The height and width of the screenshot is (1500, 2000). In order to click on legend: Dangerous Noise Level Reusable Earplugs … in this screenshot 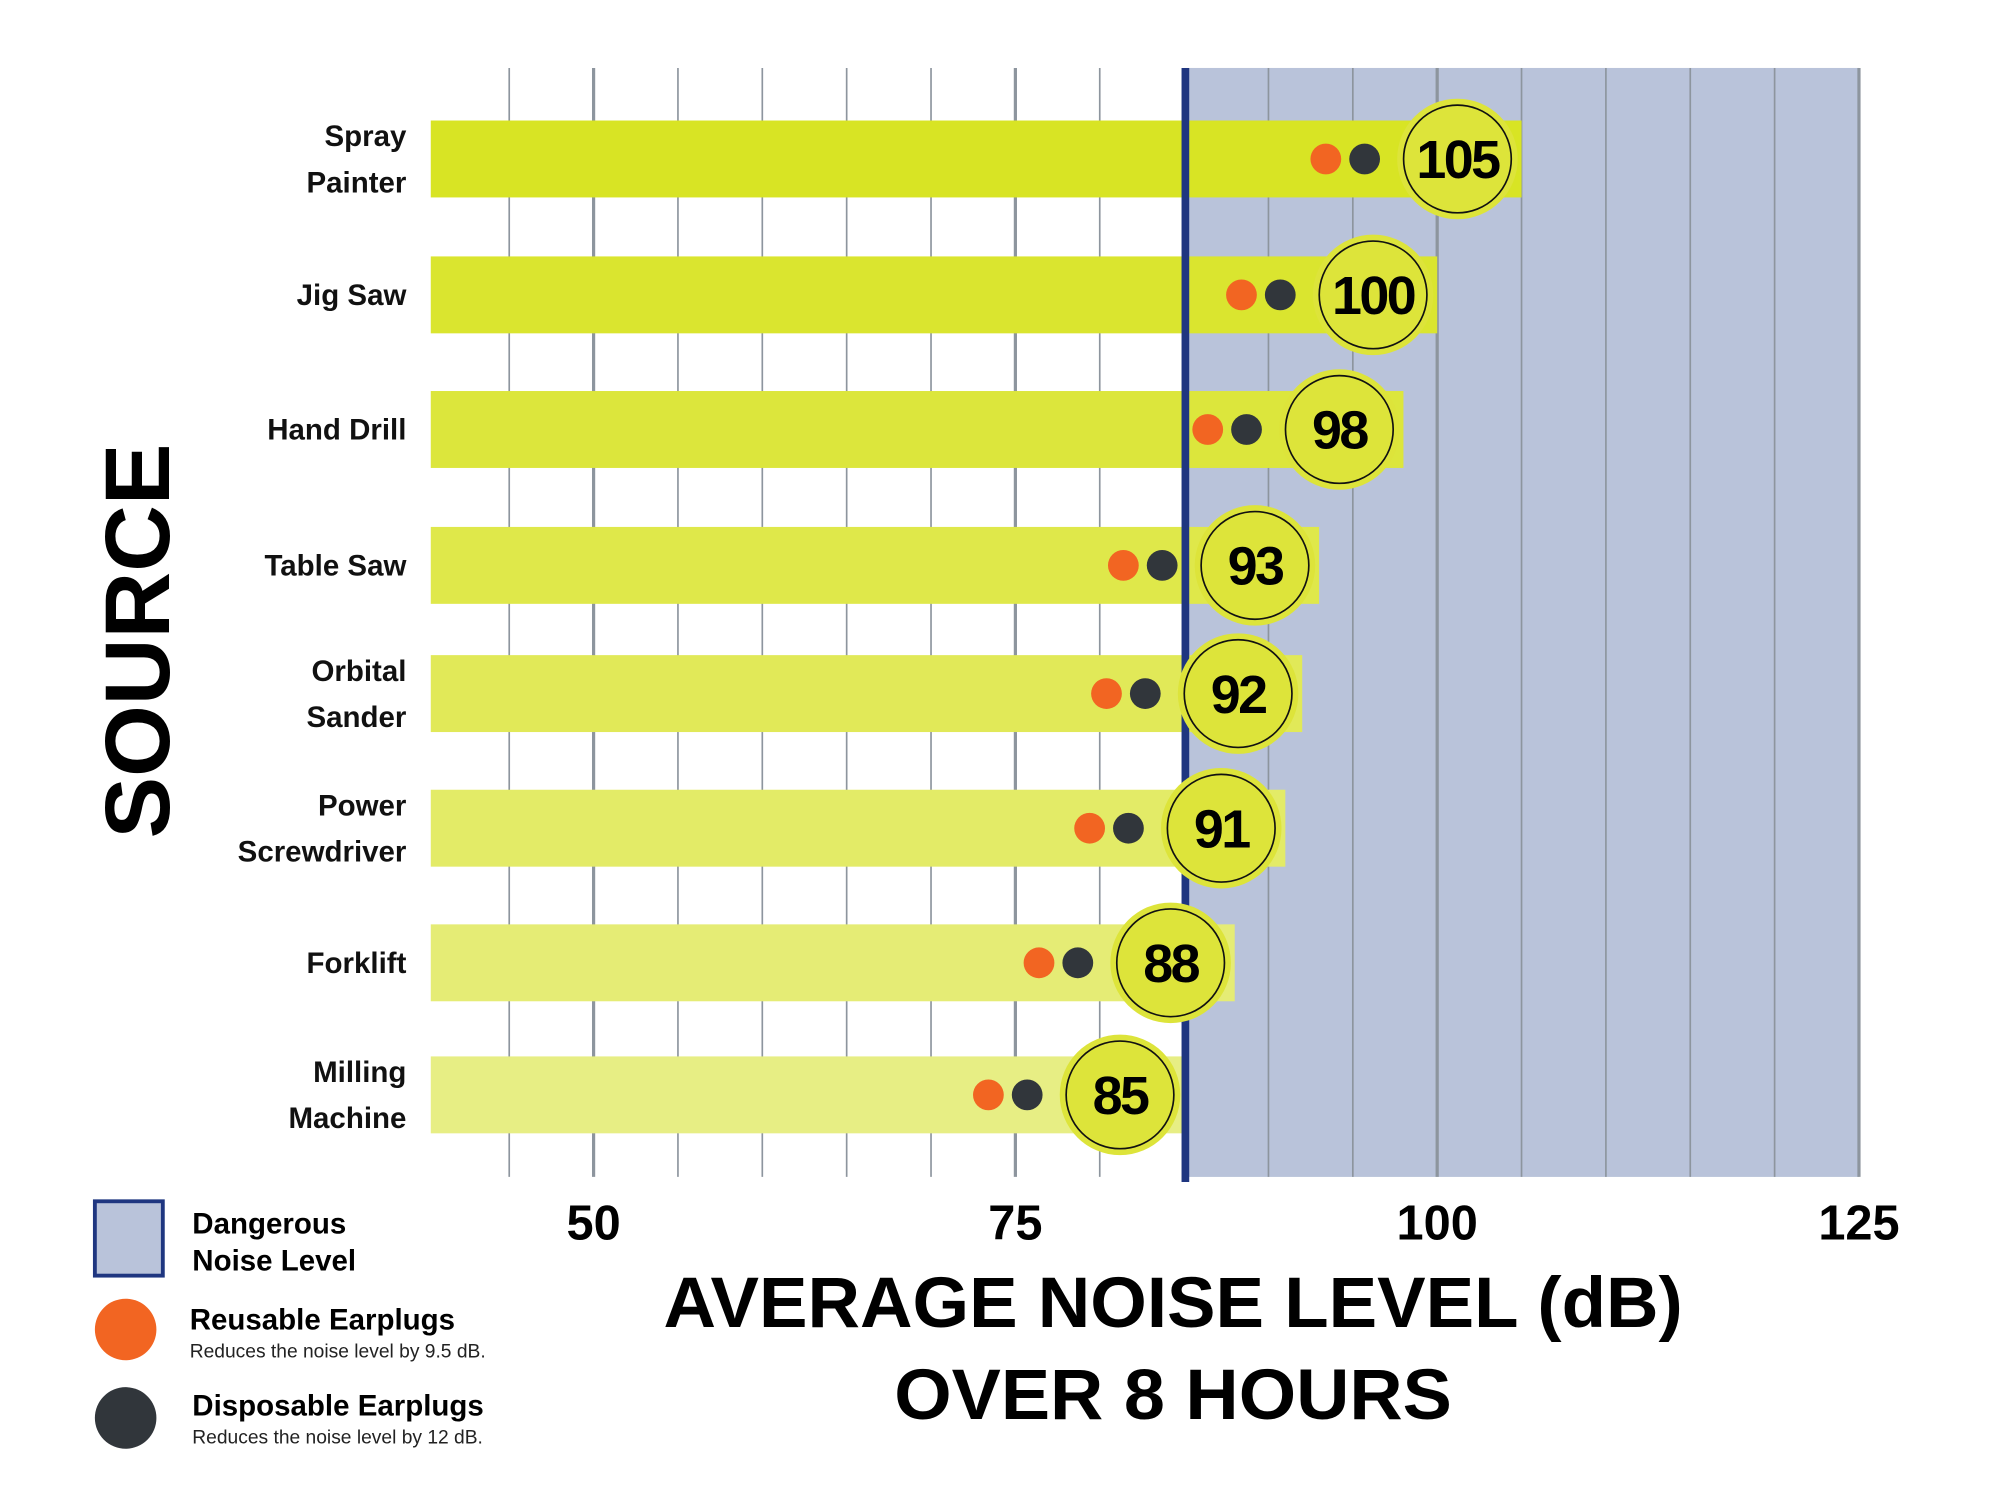, I will do `click(289, 1324)`.